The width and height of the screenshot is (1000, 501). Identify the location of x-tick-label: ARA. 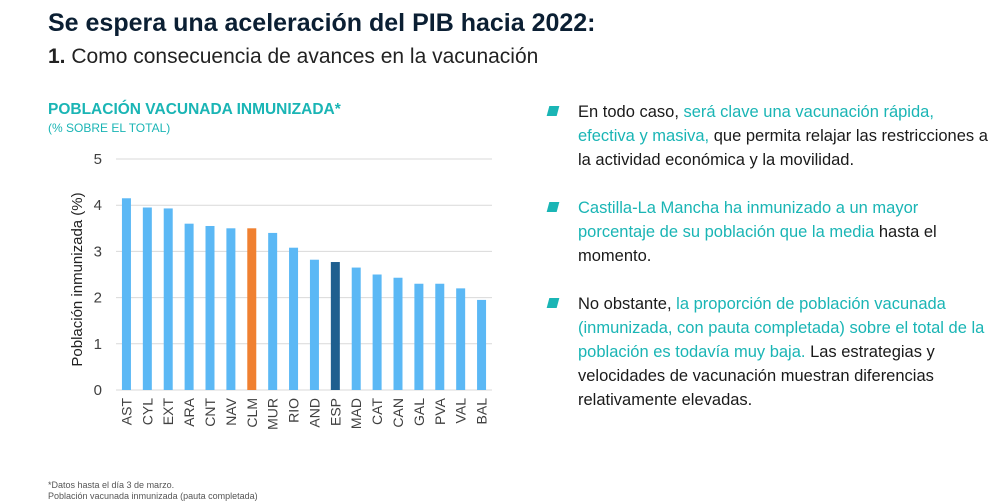
(189, 411).